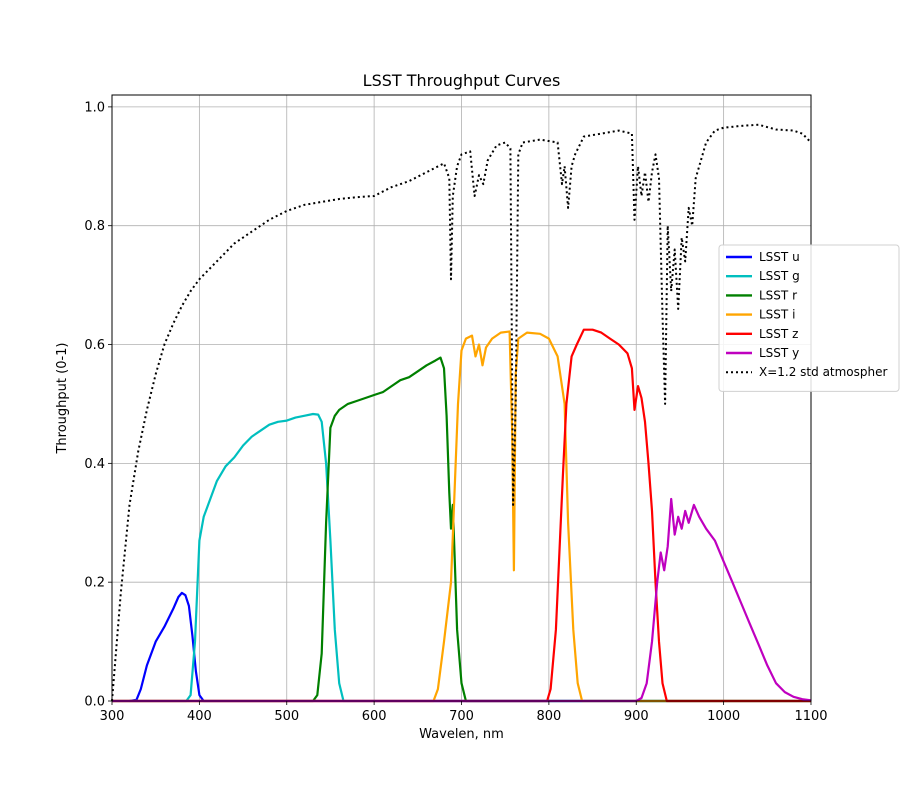 The image size is (900, 792). Describe the element at coordinates (779, 353) in the screenshot. I see `legend-entry: LSST y` at that location.